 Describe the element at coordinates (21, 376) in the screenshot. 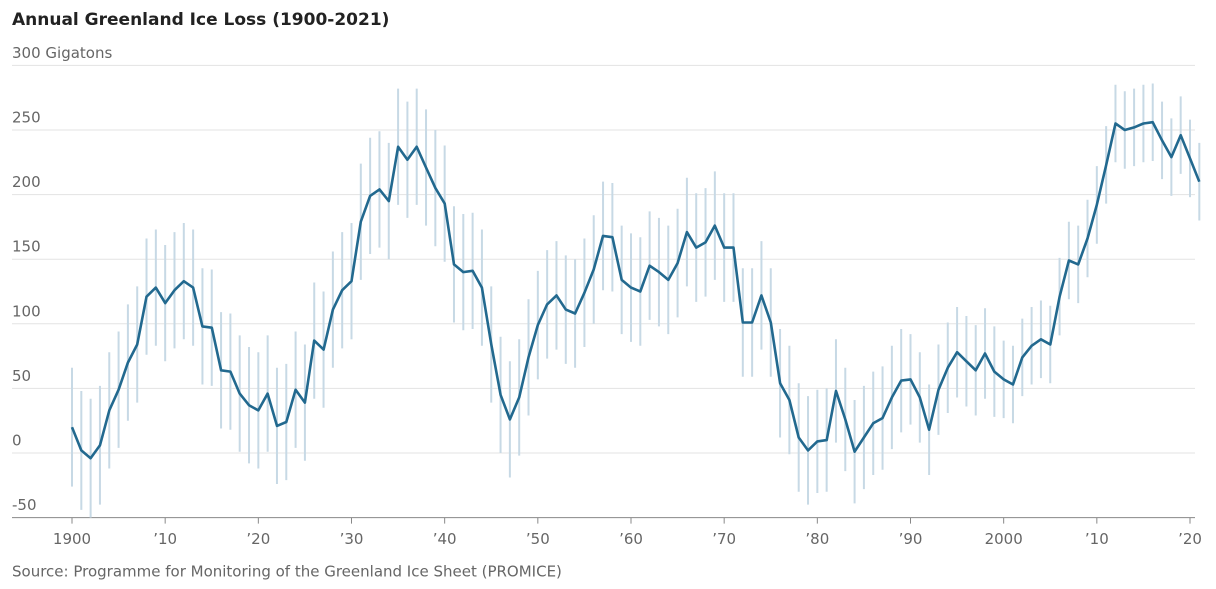

I see `y-tick-label: 50` at that location.